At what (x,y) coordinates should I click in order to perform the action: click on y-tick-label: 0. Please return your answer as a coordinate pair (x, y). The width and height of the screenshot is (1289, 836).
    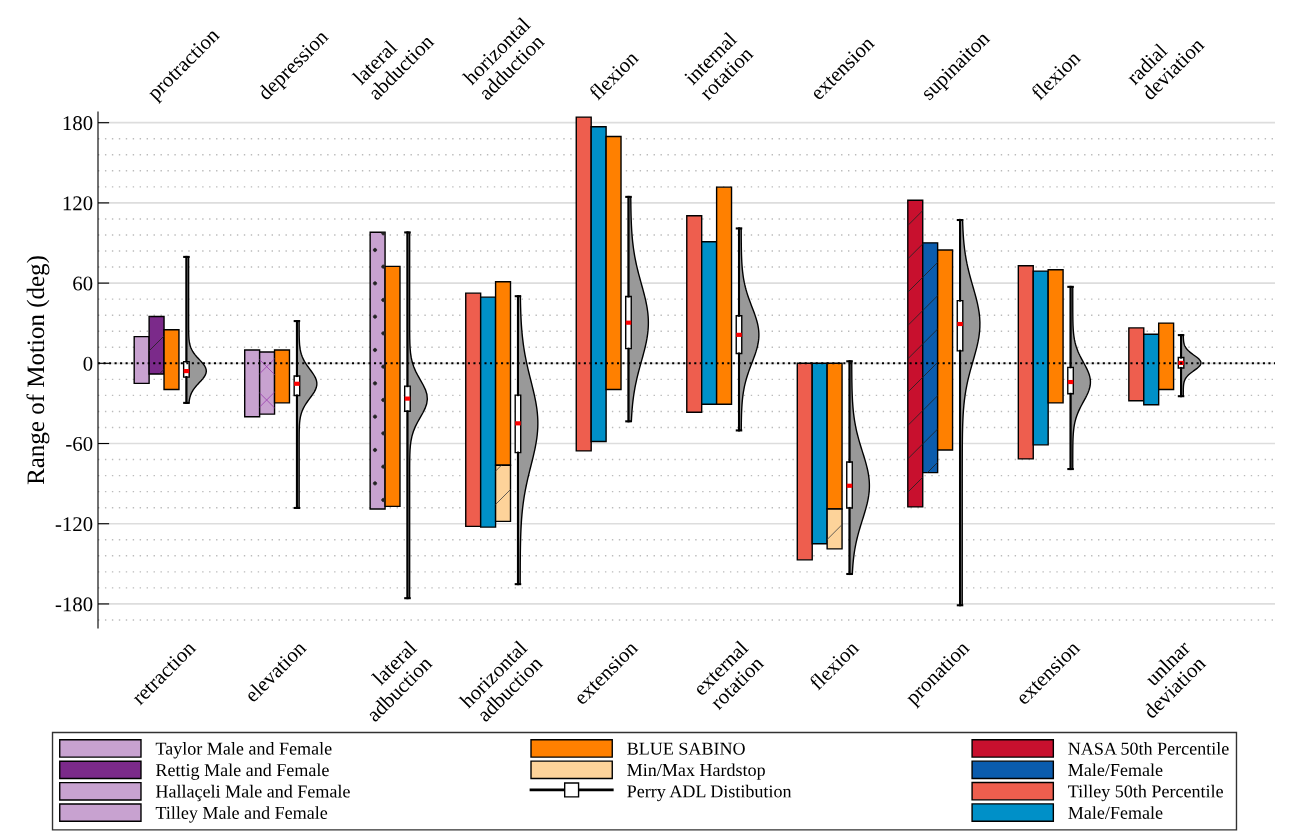
    Looking at the image, I should click on (88, 363).